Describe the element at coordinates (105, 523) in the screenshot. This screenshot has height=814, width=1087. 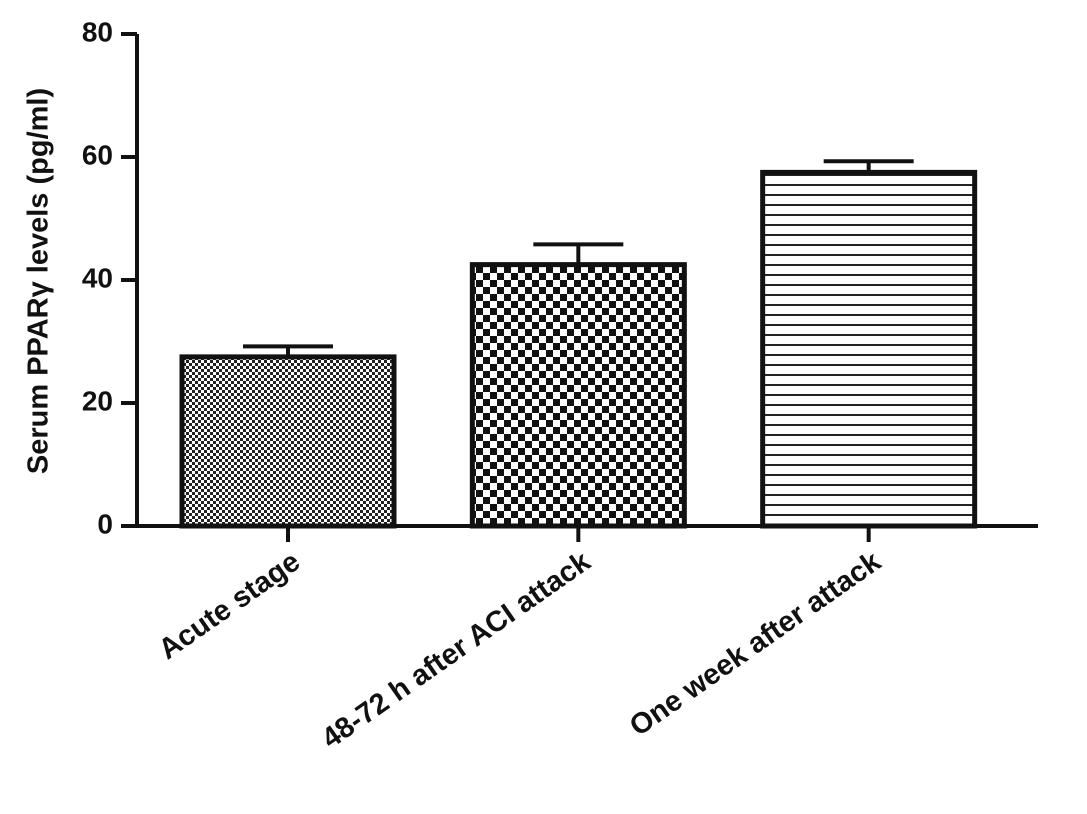
I see `y-tick-label: 0` at that location.